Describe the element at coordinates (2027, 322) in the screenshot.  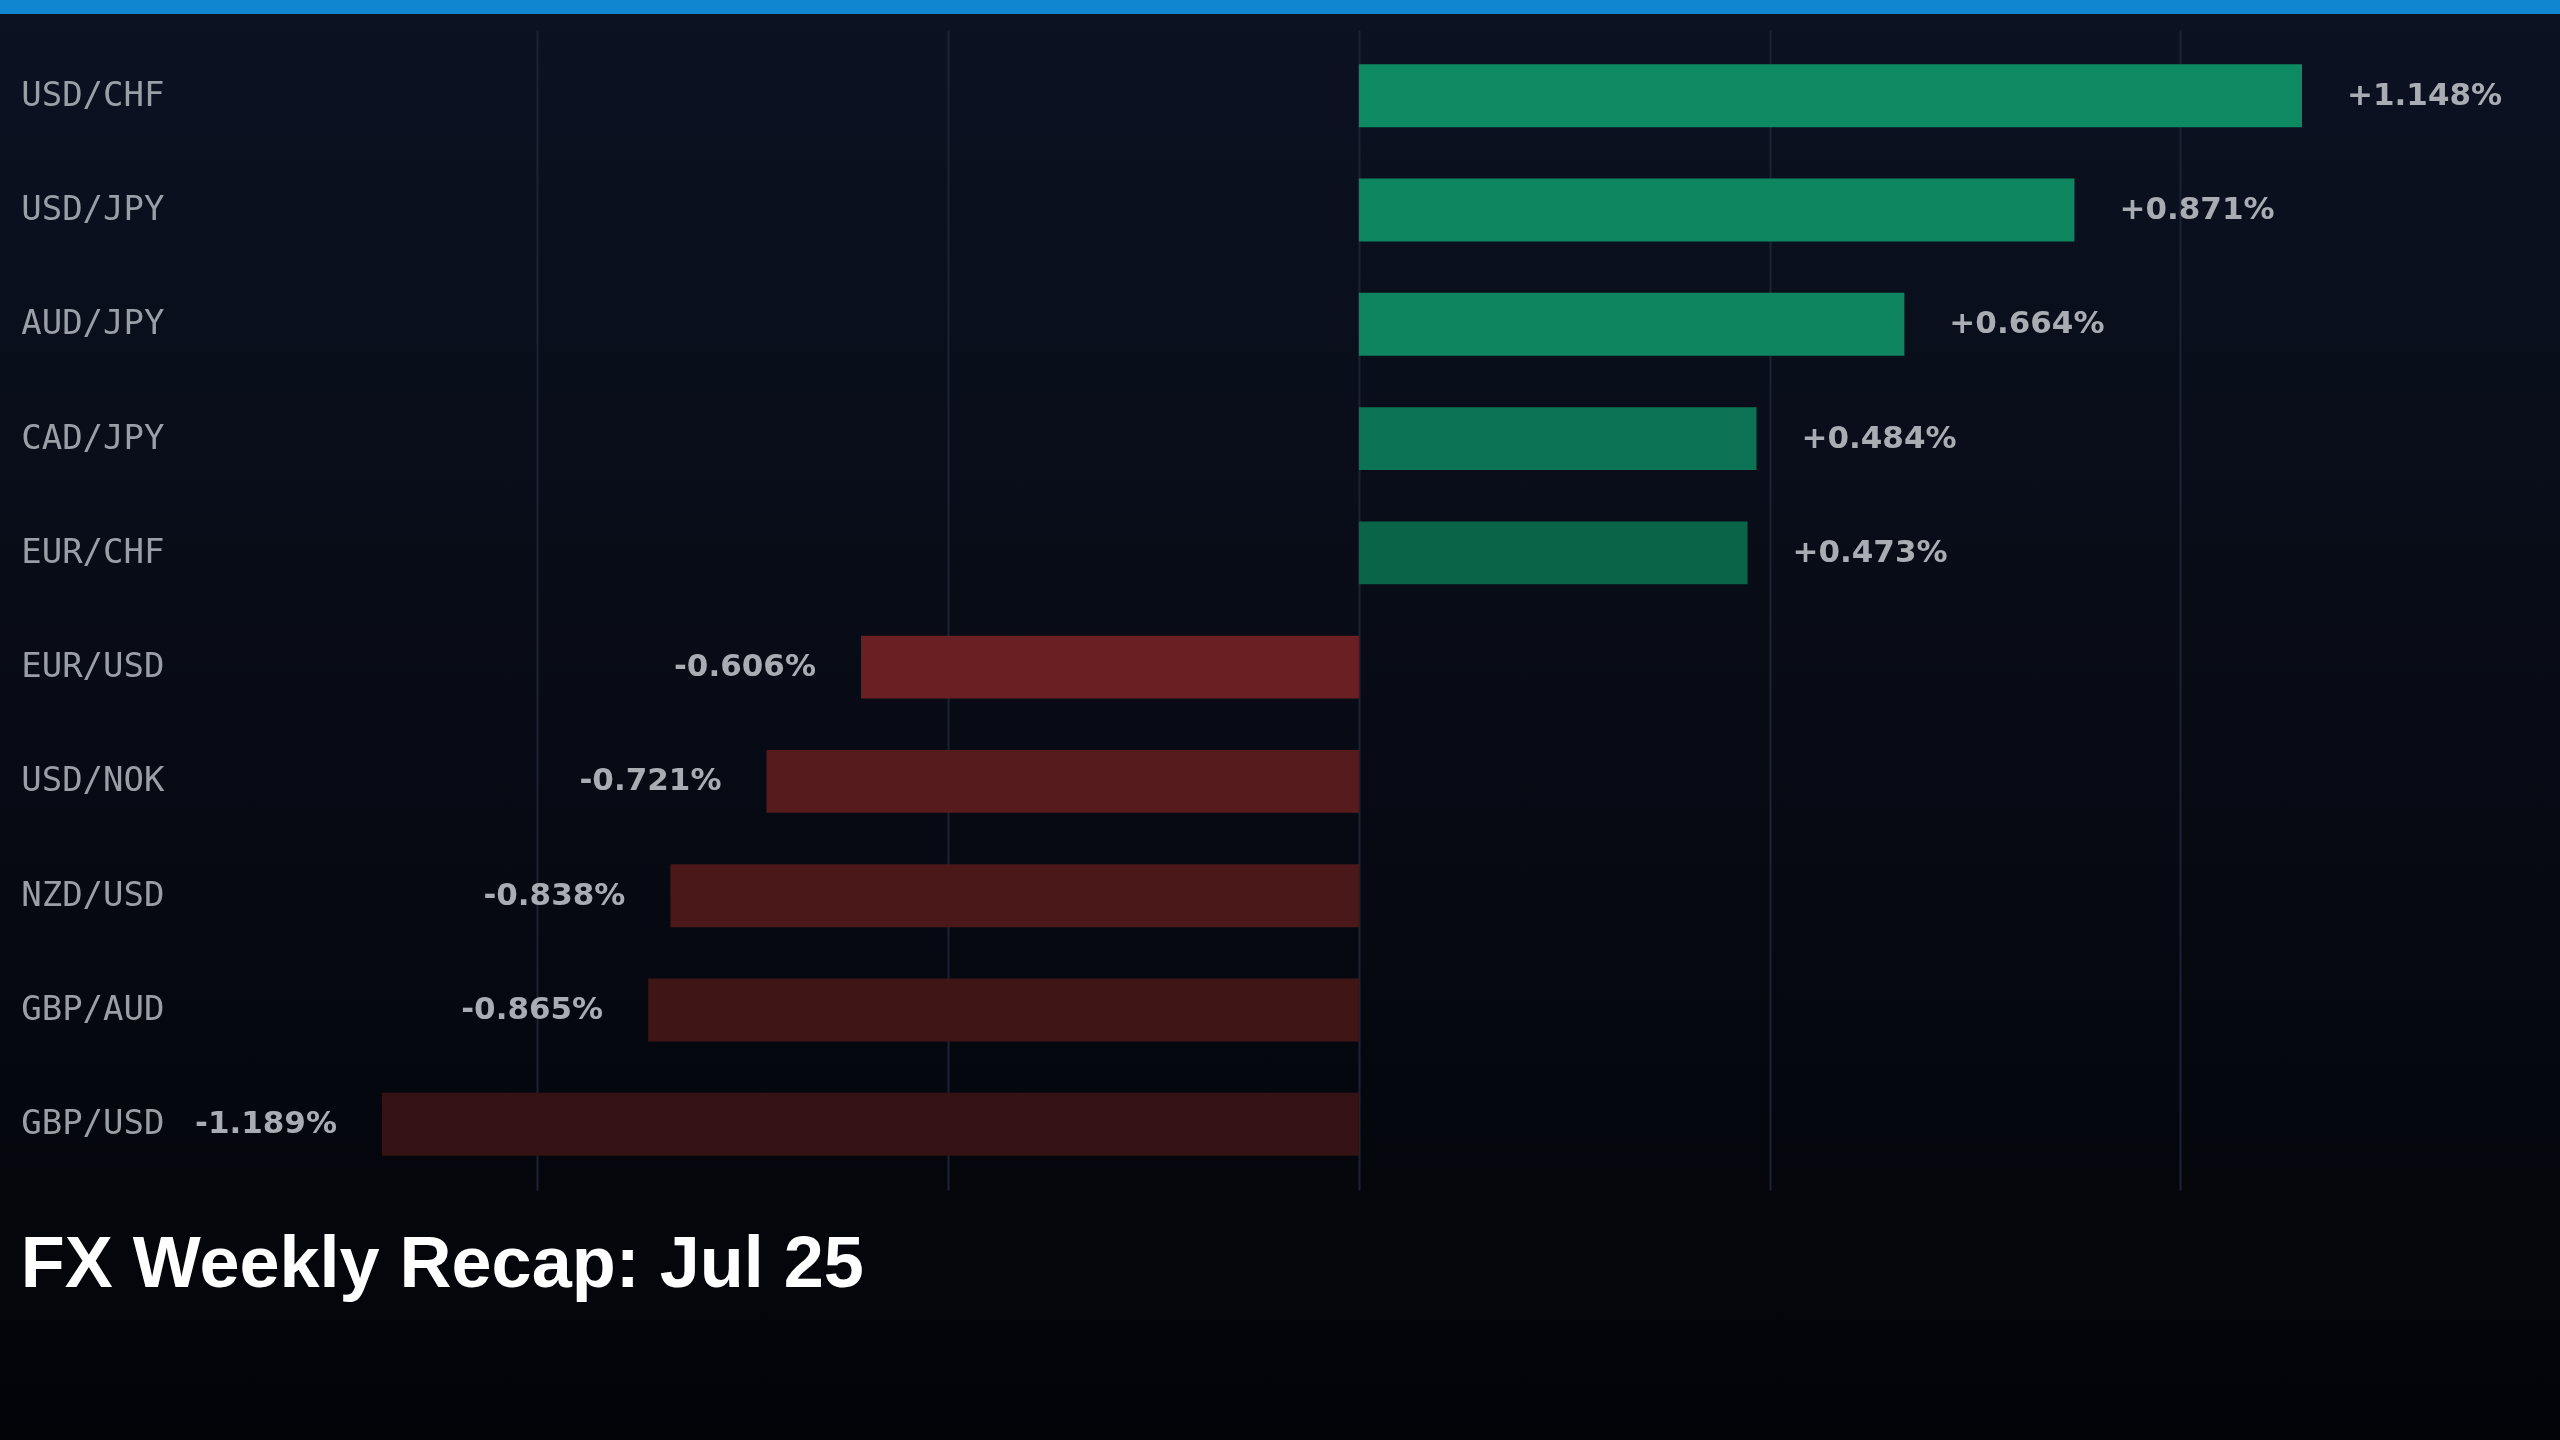
I see `data-label: +0.664%` at that location.